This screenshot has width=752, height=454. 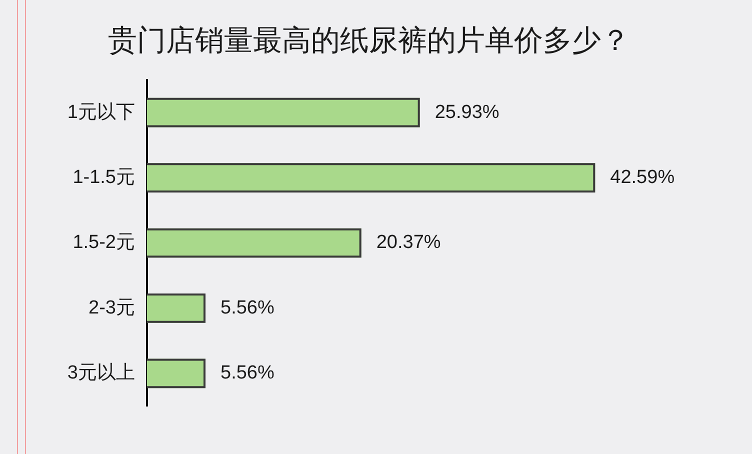 What do you see at coordinates (101, 373) in the screenshot?
I see `y-tick-label: 3元以上` at bounding box center [101, 373].